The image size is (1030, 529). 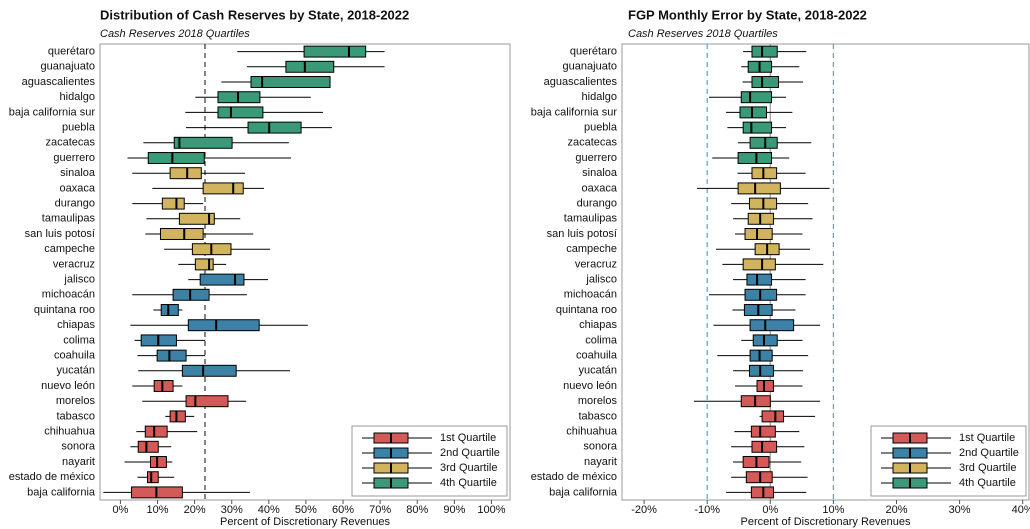 What do you see at coordinates (574, 112) in the screenshot?
I see `y-tick-label: baja california sur` at bounding box center [574, 112].